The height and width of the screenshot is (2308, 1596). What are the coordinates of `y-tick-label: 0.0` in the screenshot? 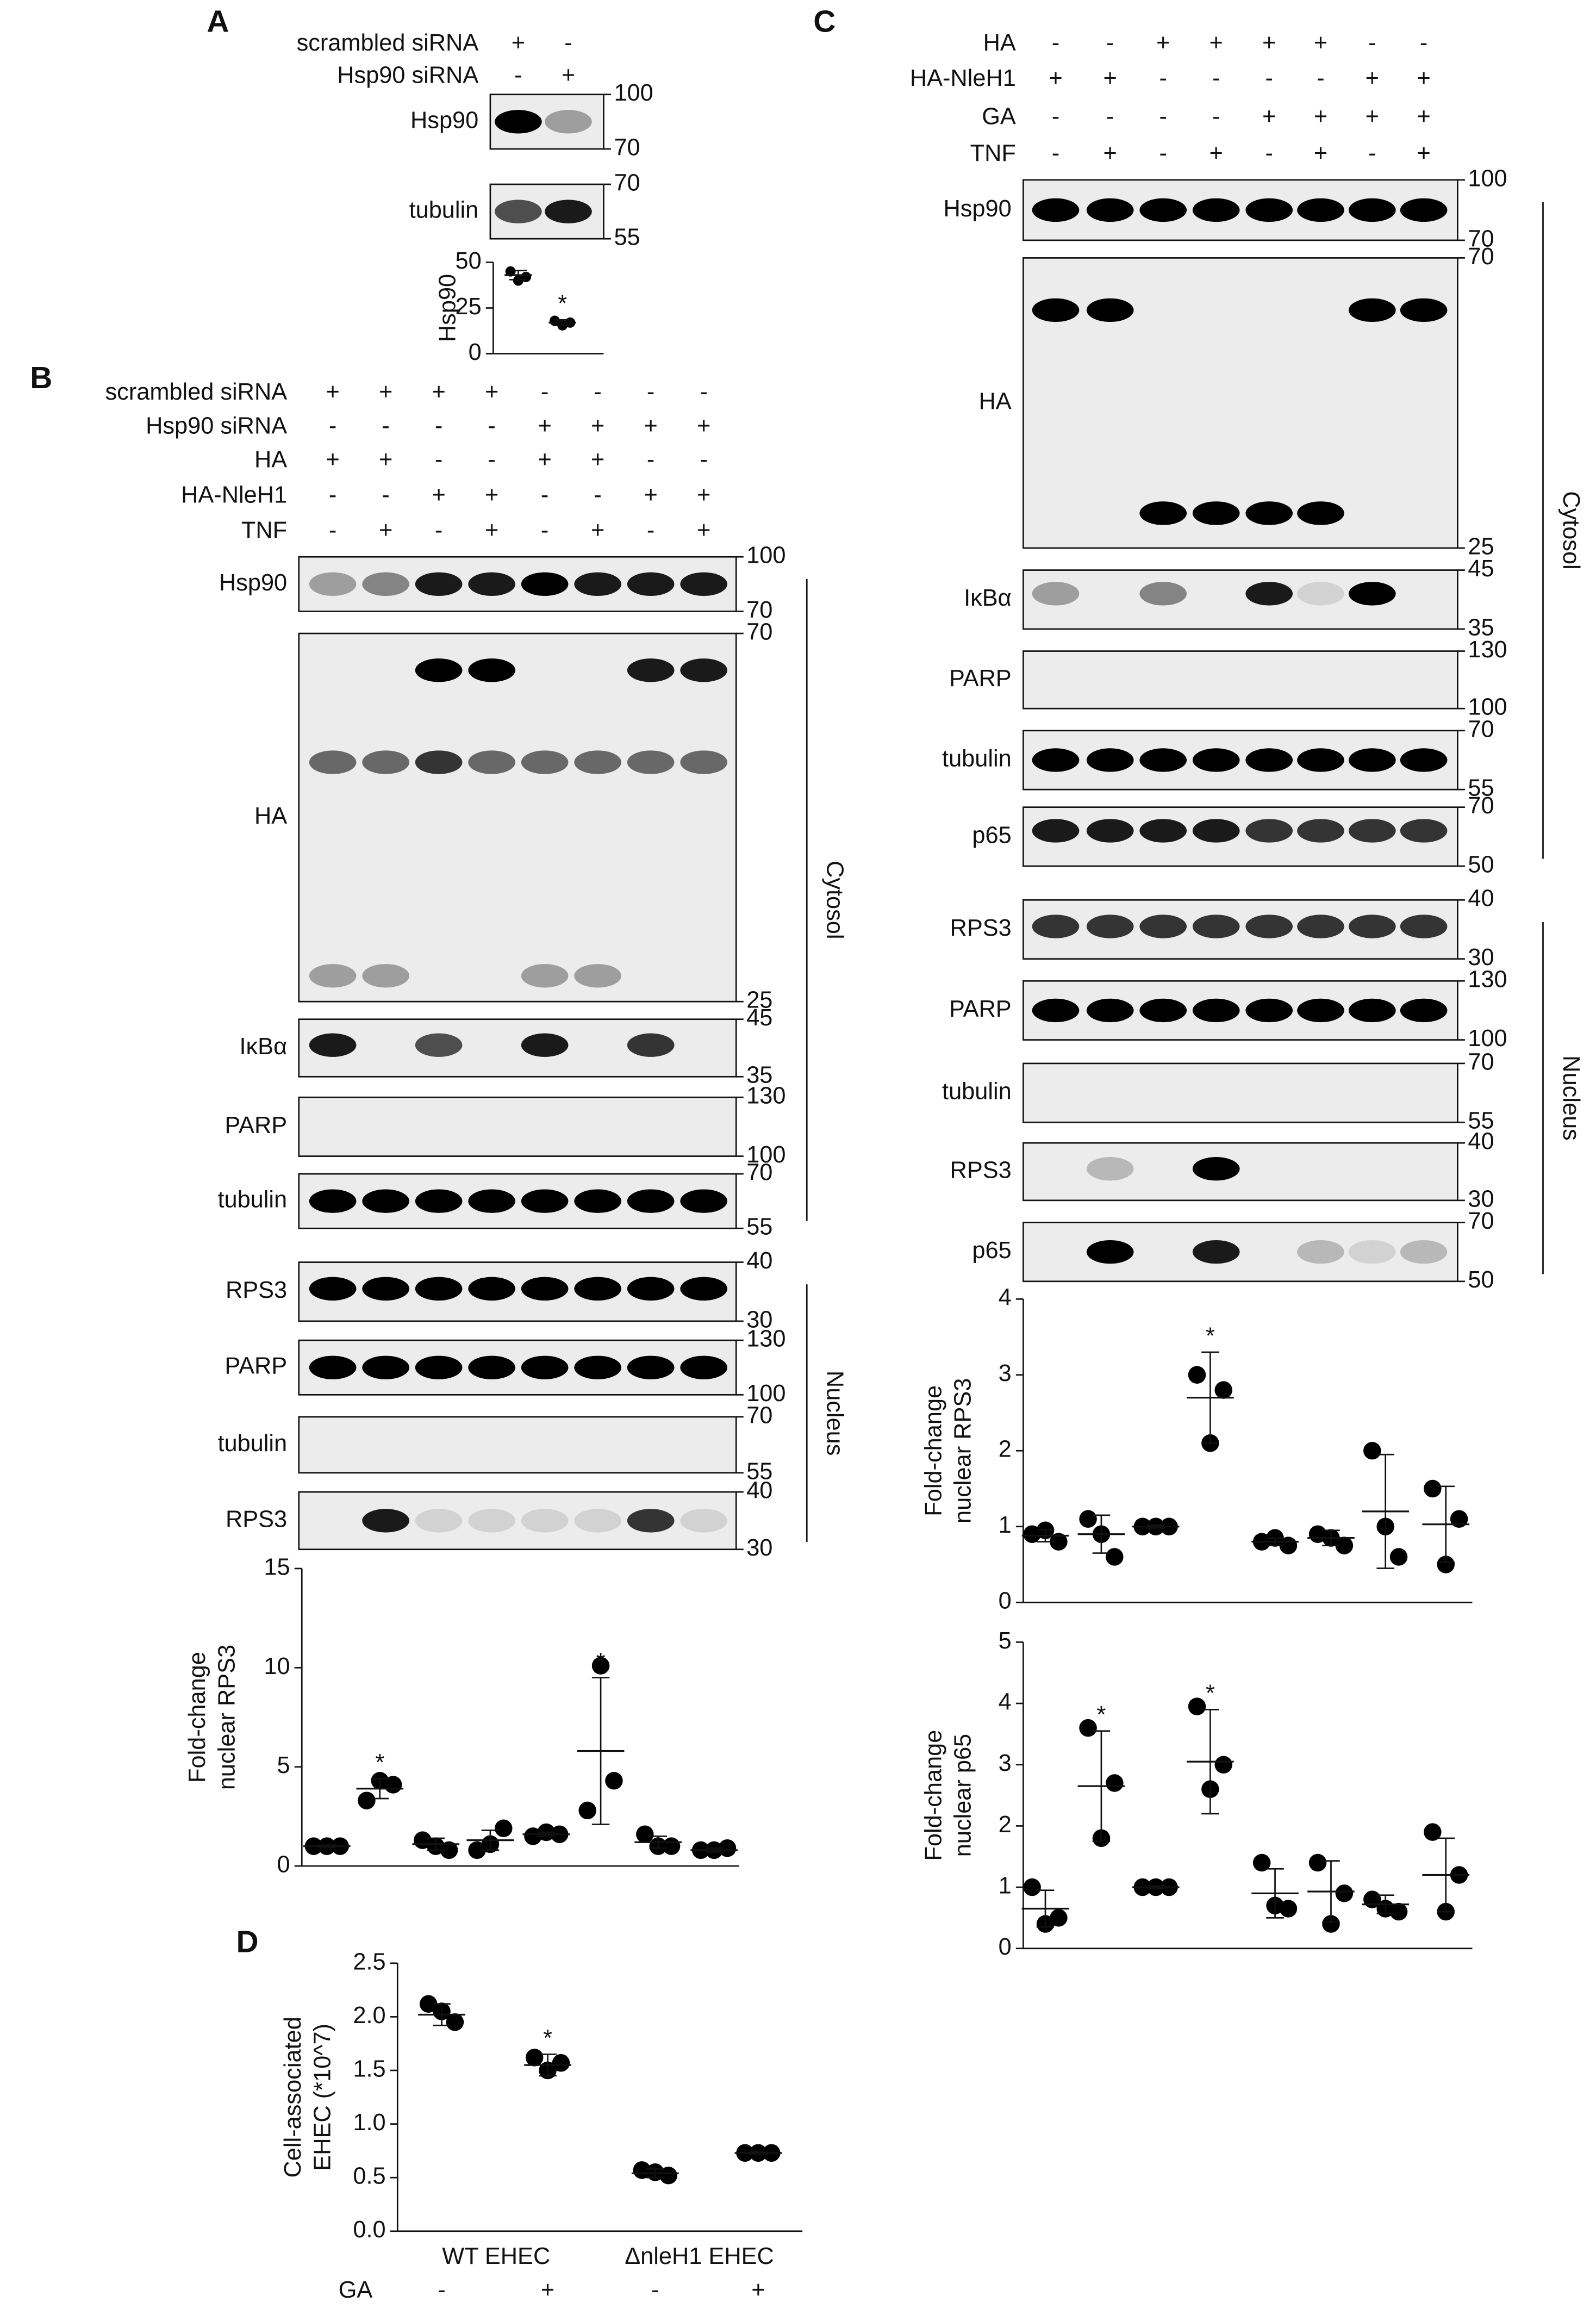 It's located at (369, 2230).